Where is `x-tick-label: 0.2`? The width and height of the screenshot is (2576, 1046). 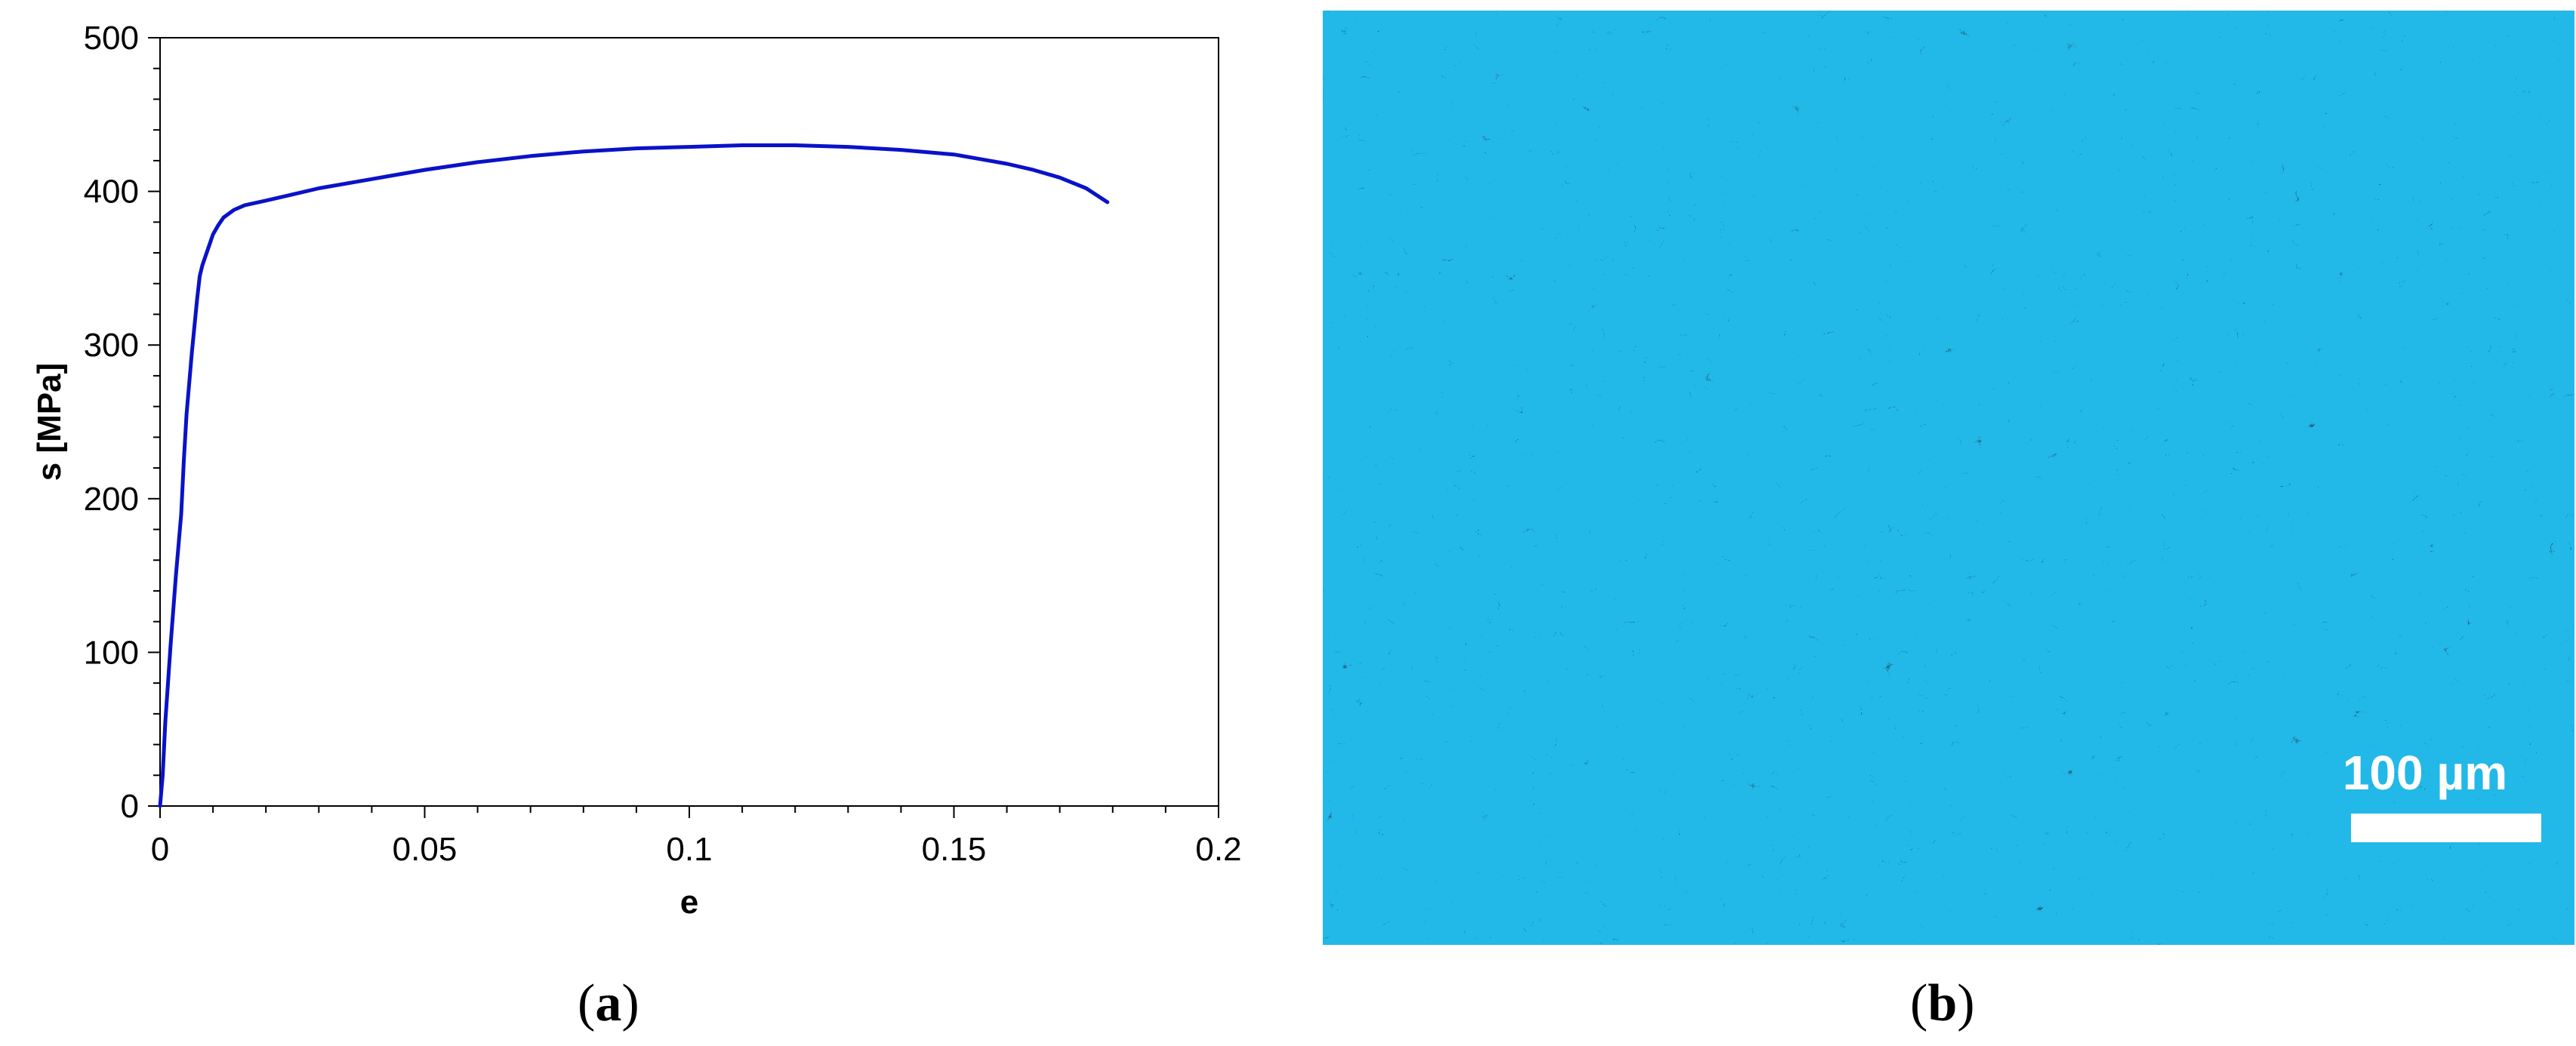 x-tick-label: 0.2 is located at coordinates (1218, 849).